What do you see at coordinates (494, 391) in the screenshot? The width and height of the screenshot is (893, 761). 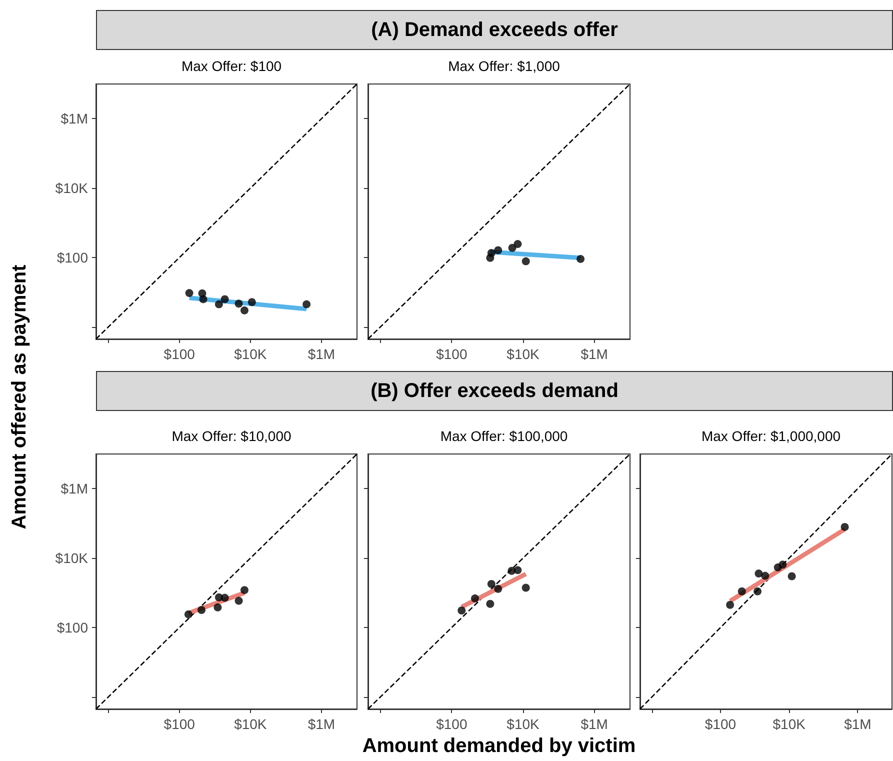 I see `text: (B) Offer exceeds demand` at bounding box center [494, 391].